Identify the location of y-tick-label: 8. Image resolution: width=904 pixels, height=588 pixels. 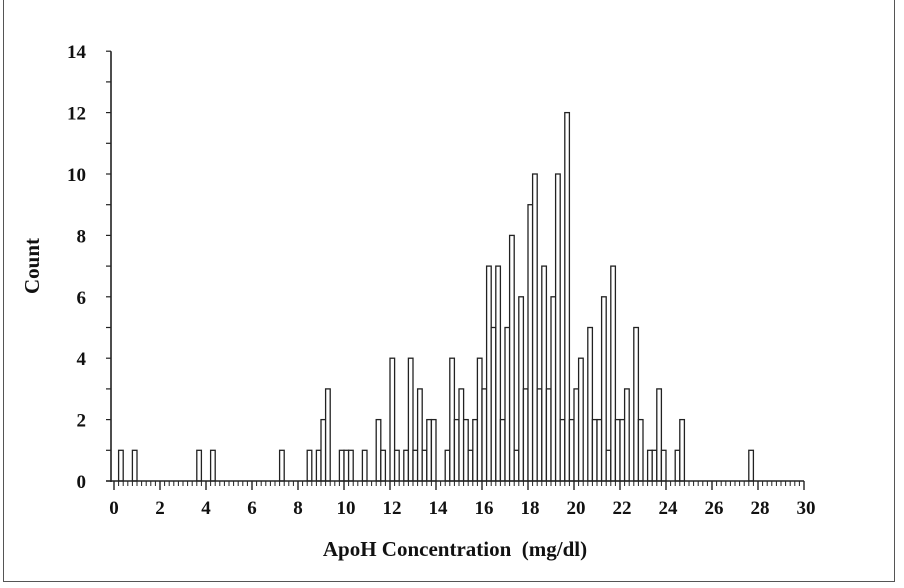
(82, 236).